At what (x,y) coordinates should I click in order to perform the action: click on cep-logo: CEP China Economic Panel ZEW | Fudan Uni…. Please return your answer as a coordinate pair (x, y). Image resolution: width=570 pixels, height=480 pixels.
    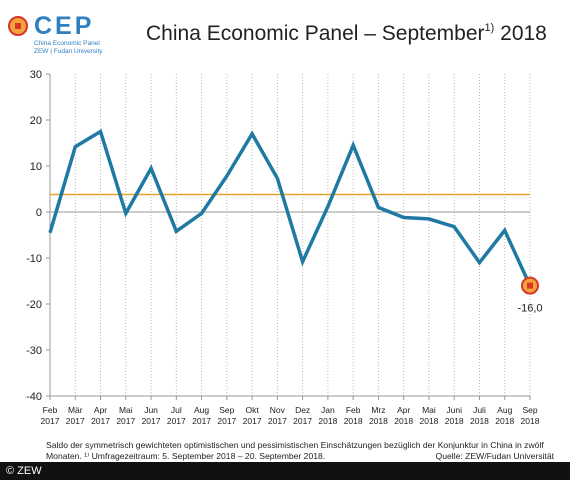
    Looking at the image, I should click on (68, 32).